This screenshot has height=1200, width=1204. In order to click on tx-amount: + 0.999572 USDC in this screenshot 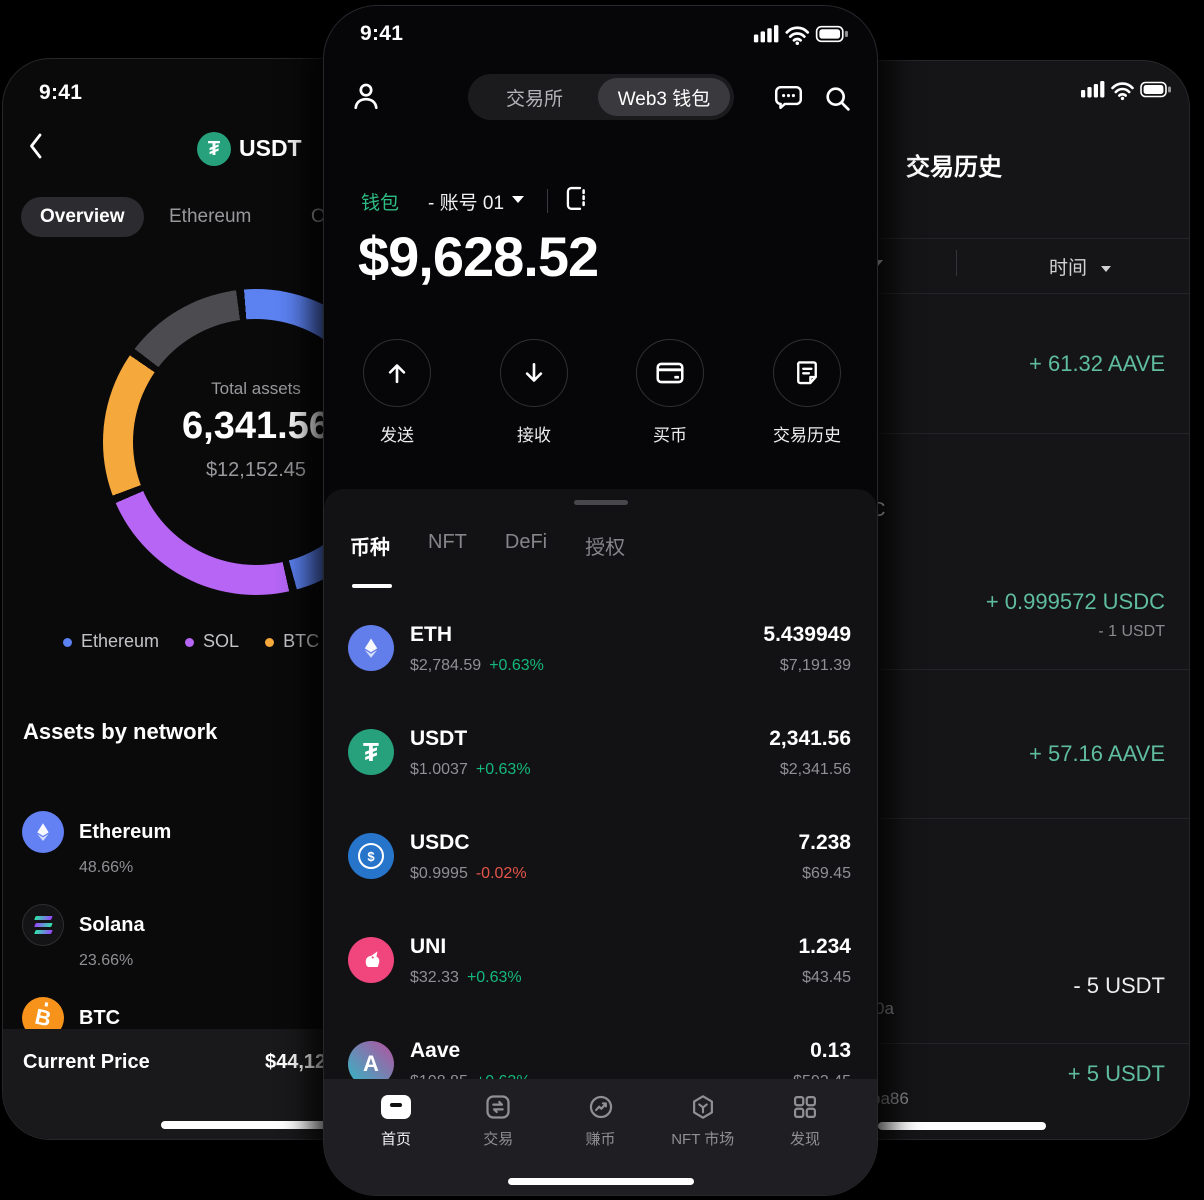, I will do `click(1075, 601)`.